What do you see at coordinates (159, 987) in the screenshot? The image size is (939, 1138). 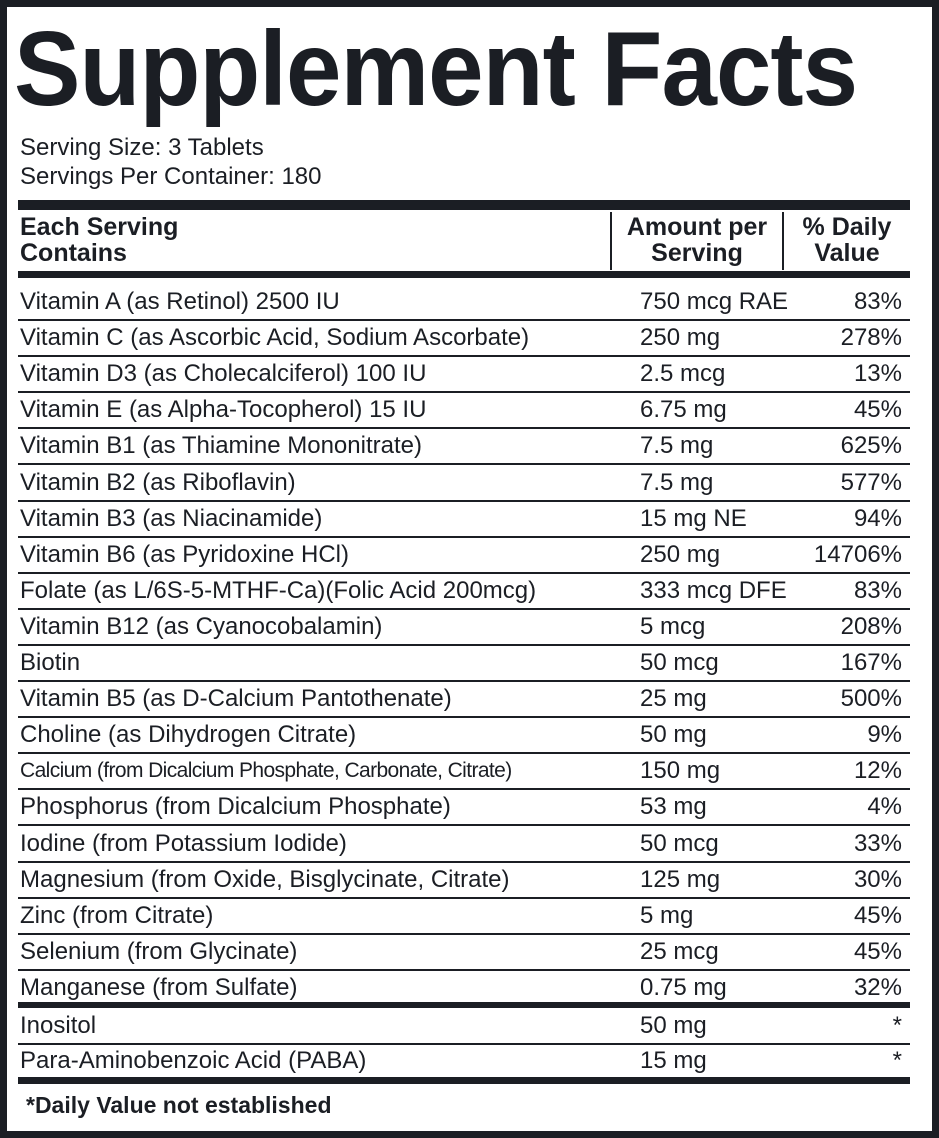 I see `nutrient-name: Manganese (from Sulfate)` at bounding box center [159, 987].